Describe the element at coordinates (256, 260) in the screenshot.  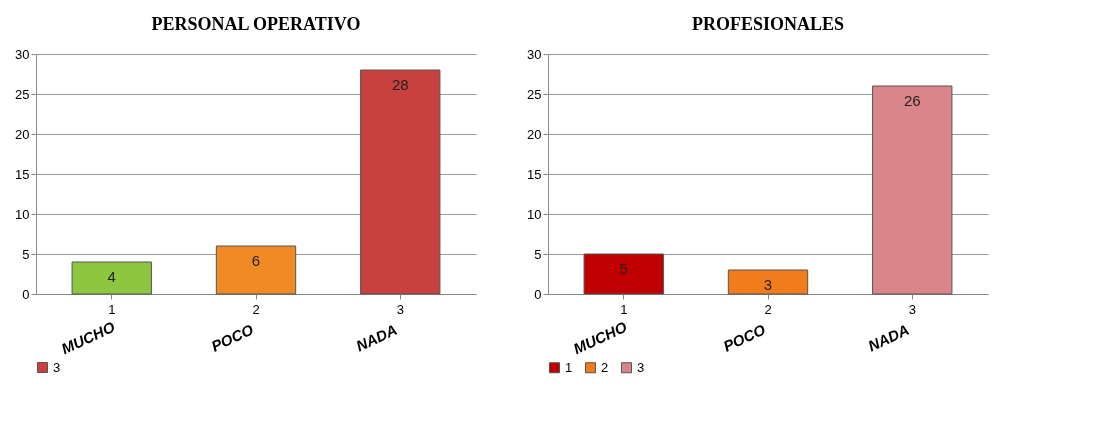
I see `data-label: 6` at that location.